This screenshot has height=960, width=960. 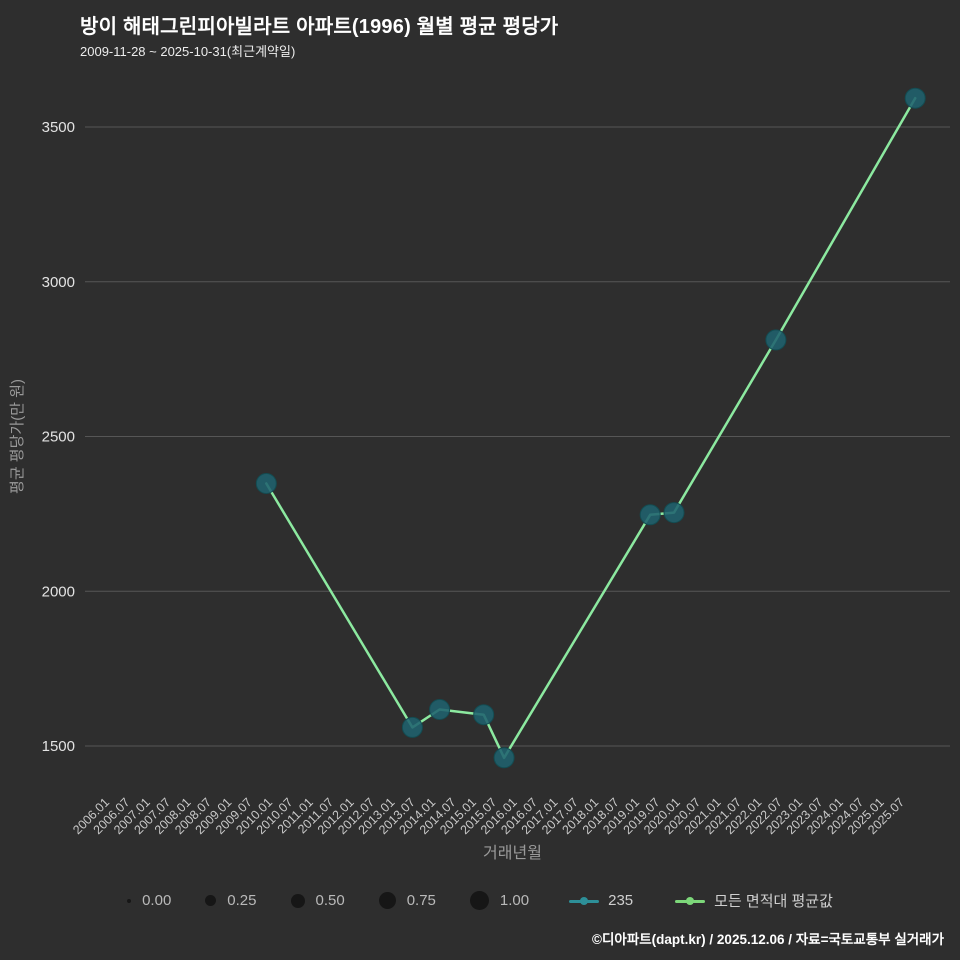 I want to click on y-tick-label: 1500, so click(x=58, y=746).